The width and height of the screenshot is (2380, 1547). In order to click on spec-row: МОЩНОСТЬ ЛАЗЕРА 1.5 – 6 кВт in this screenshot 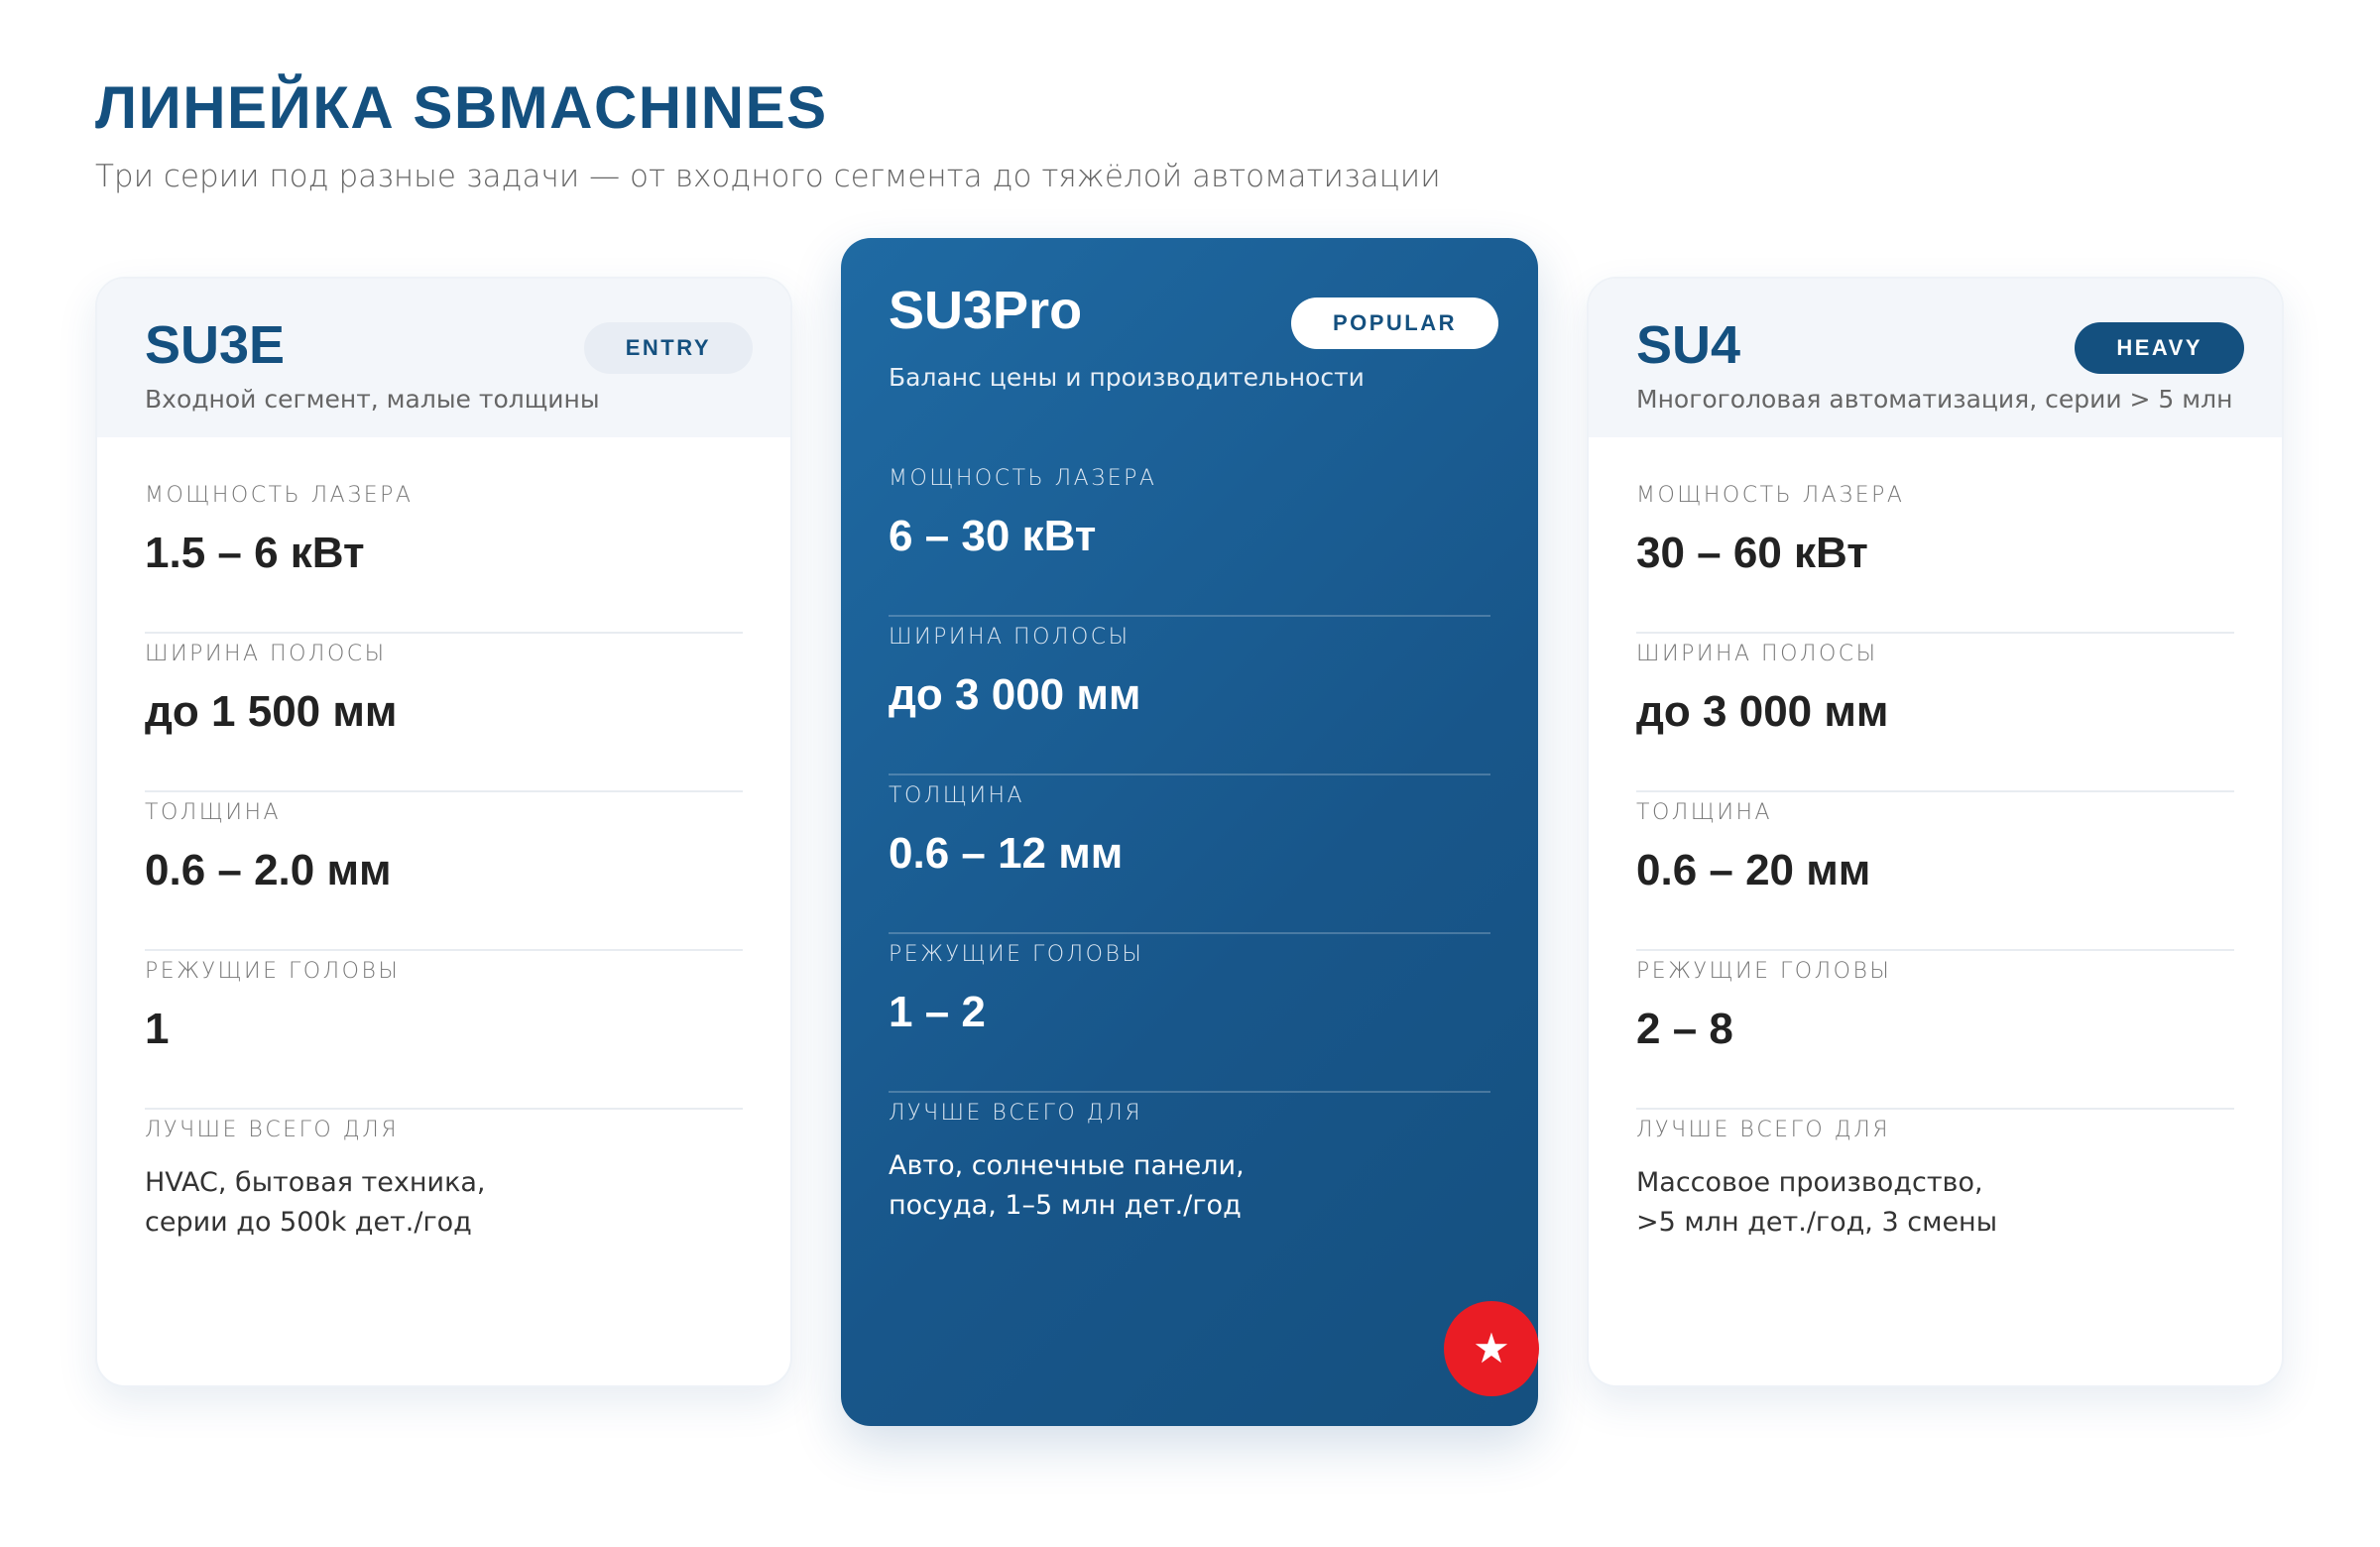, I will do `click(444, 554)`.